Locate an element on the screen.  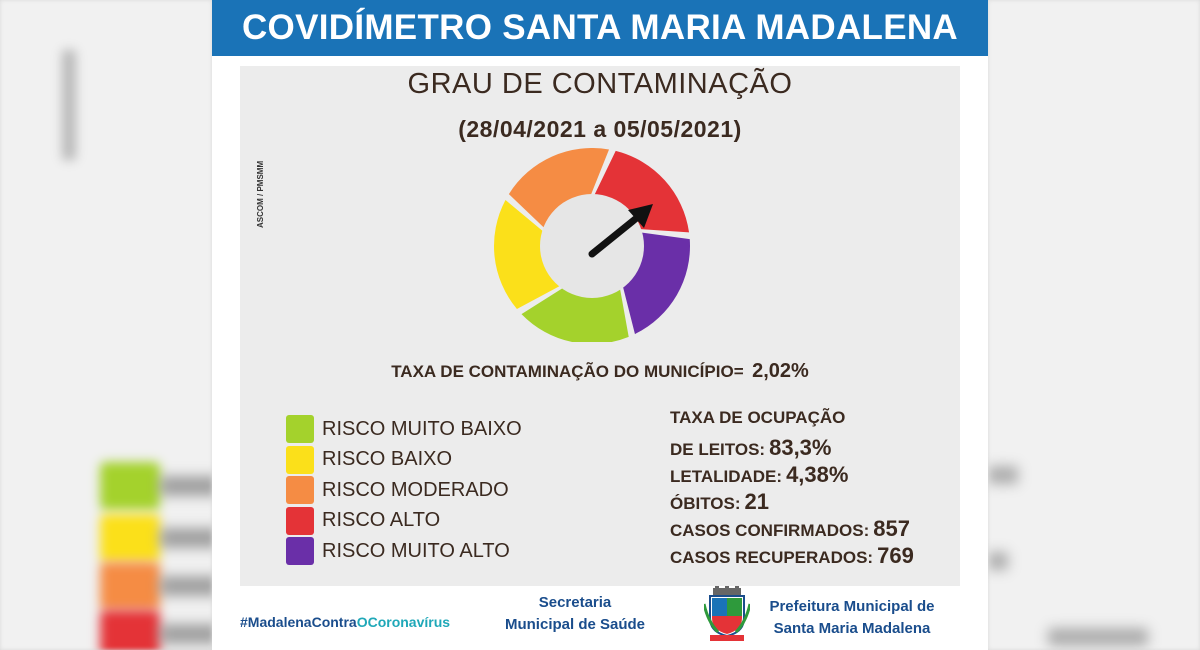
hashtag-accent: OCoronavírus is located at coordinates (403, 622).